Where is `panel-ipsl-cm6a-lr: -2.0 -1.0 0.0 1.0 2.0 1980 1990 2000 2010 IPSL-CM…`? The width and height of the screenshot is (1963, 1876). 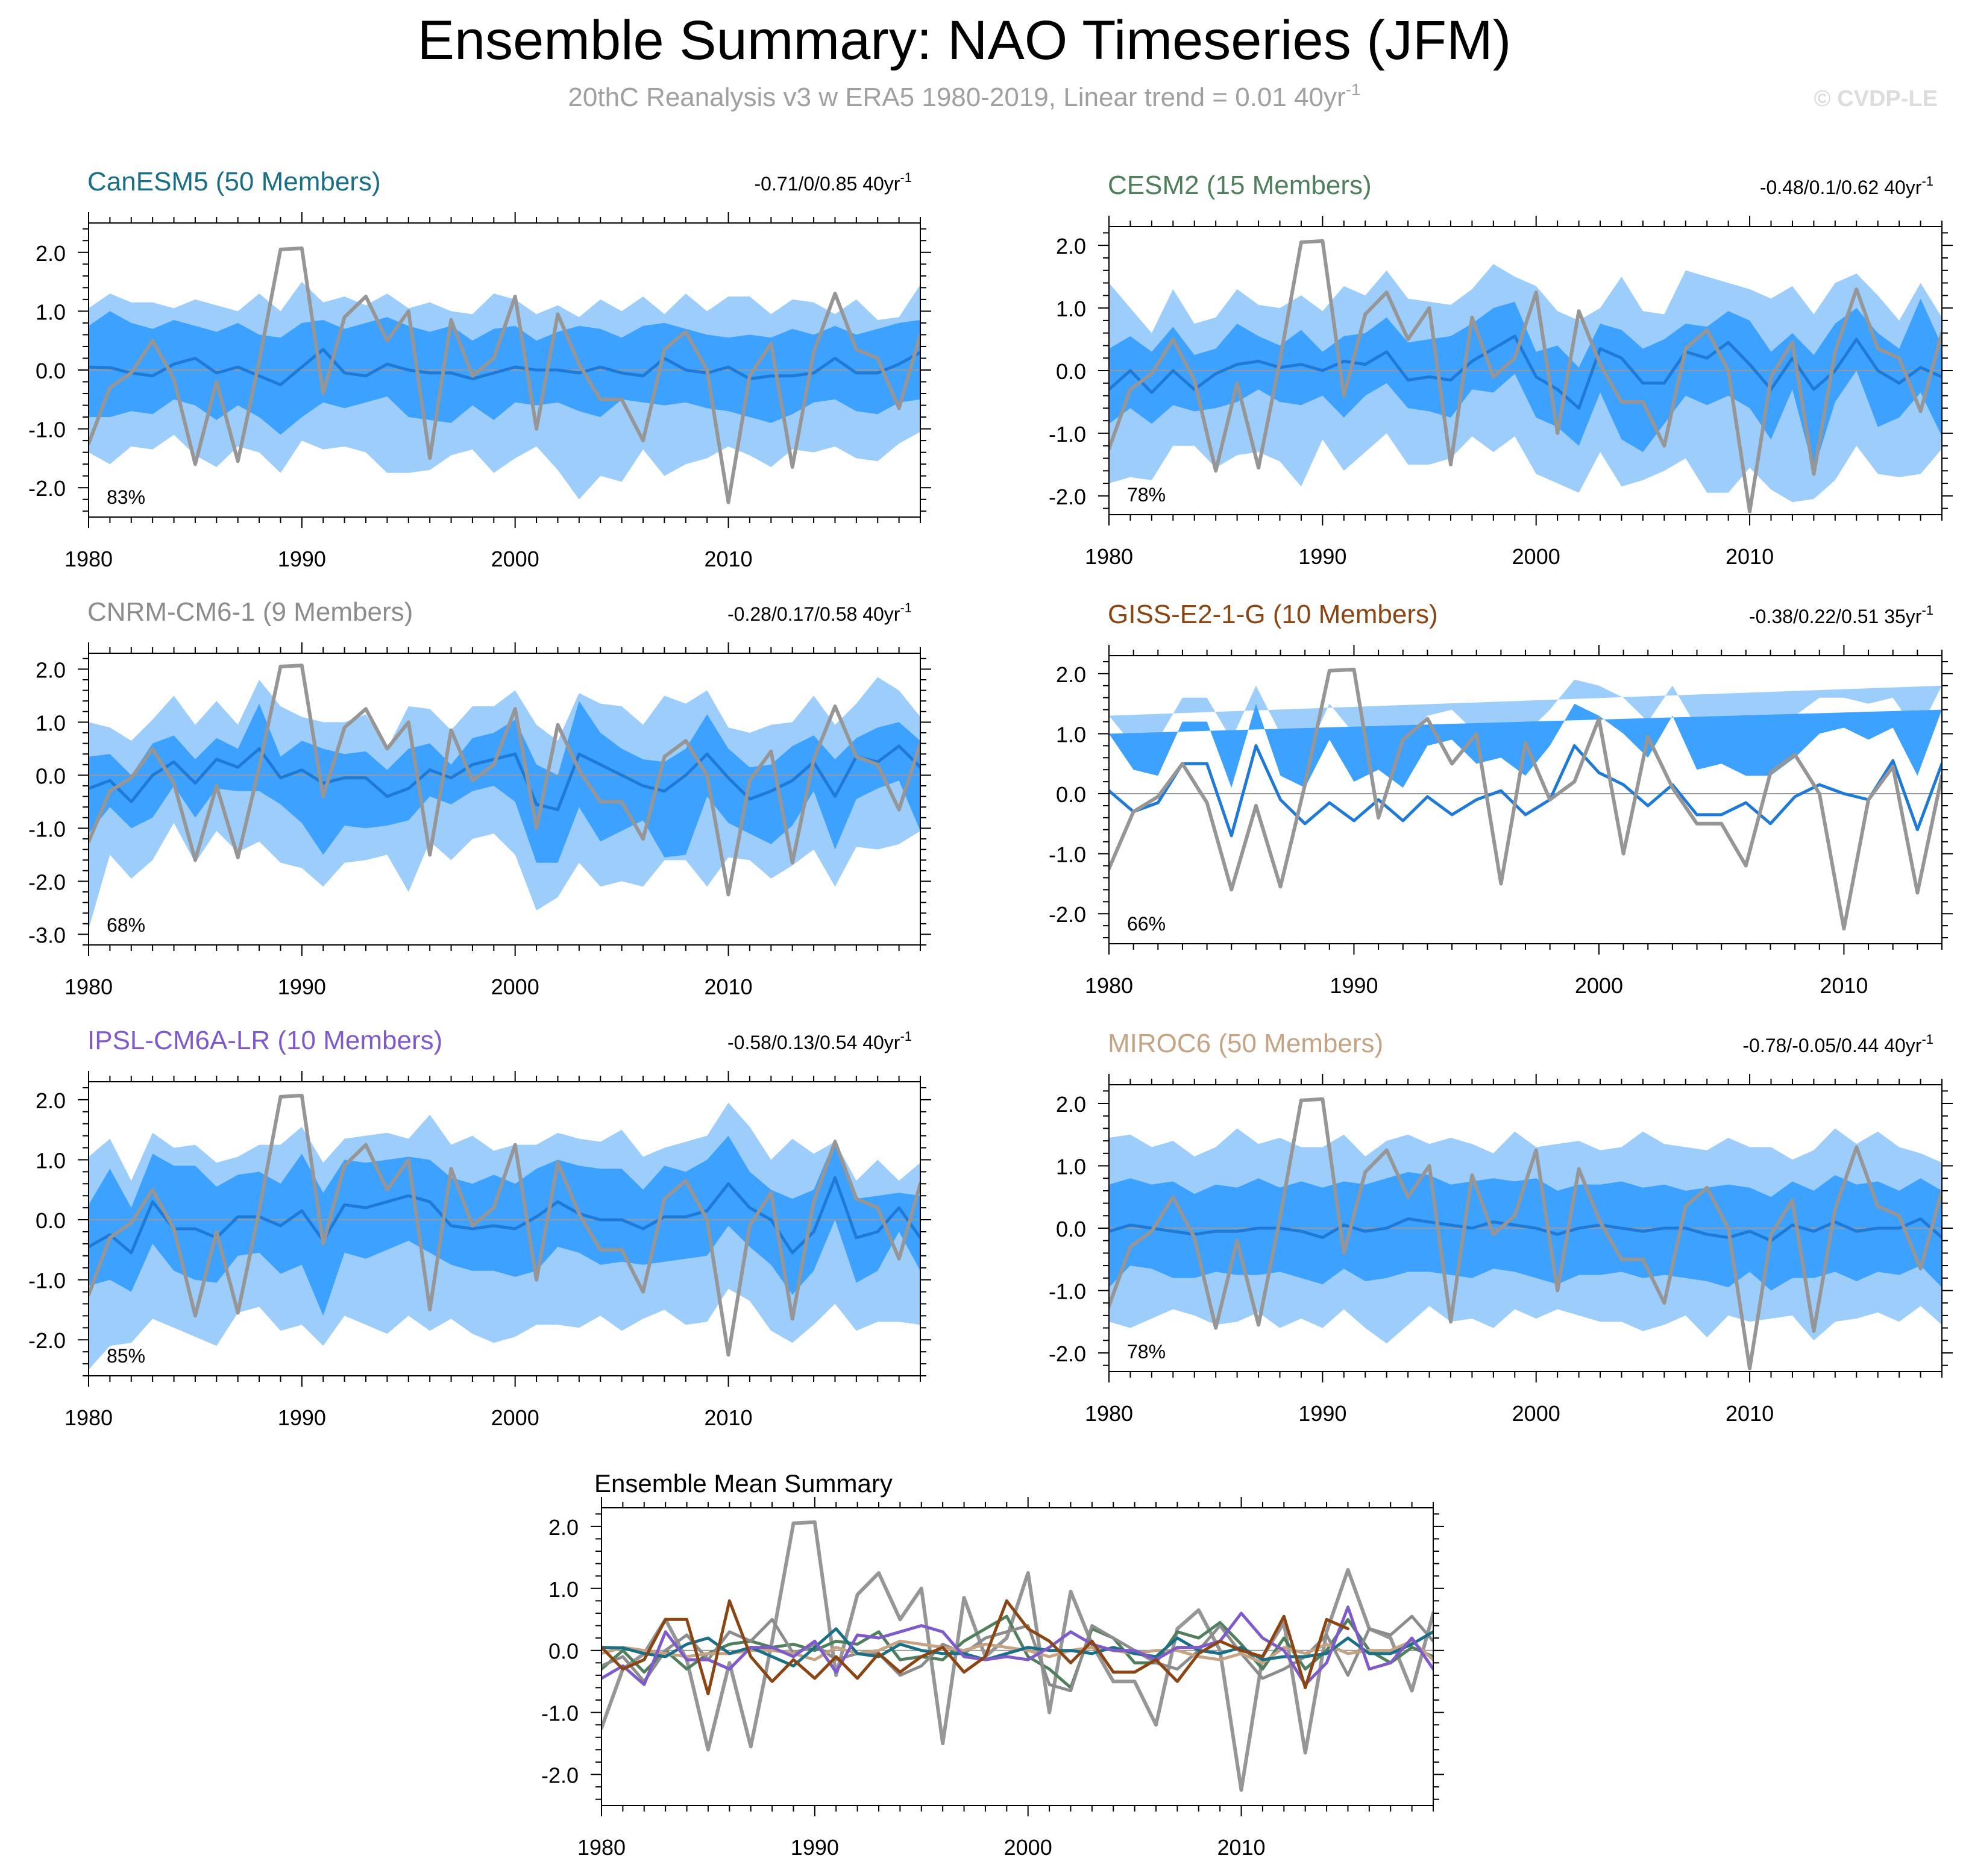 panel-ipsl-cm6a-lr: -2.0 -1.0 0.0 1.0 2.0 1980 1990 2000 2010 IPSL-CM… is located at coordinates (479, 1228).